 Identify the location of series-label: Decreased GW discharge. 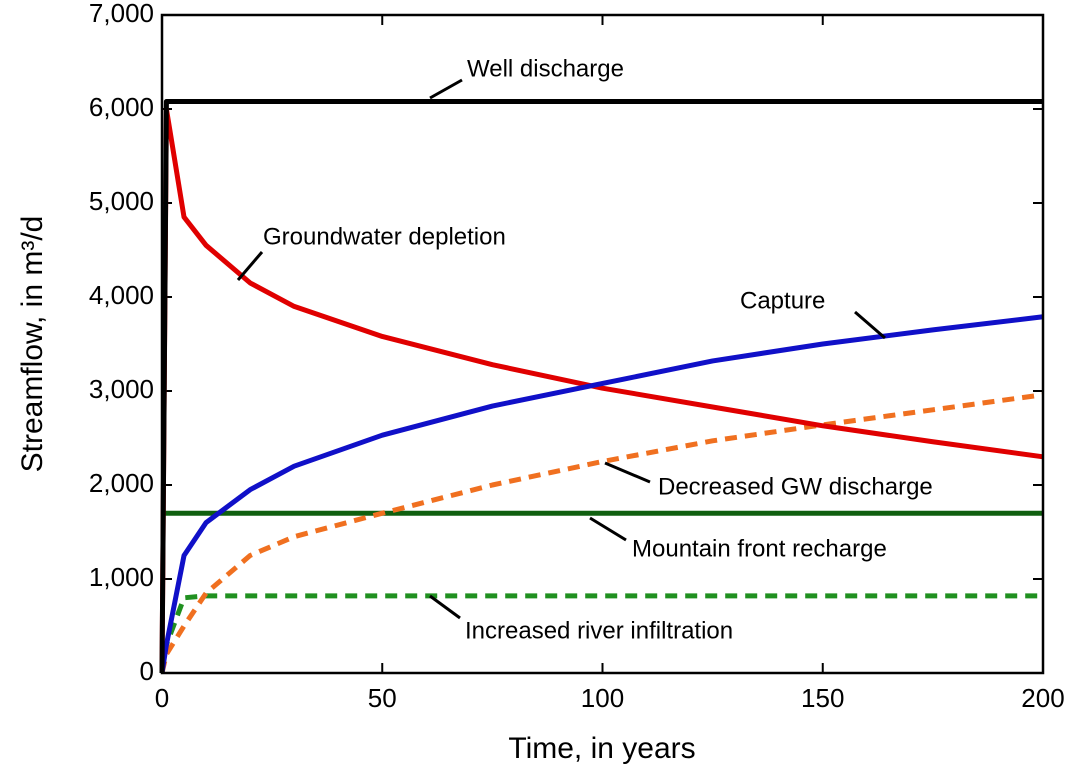
(795, 486).